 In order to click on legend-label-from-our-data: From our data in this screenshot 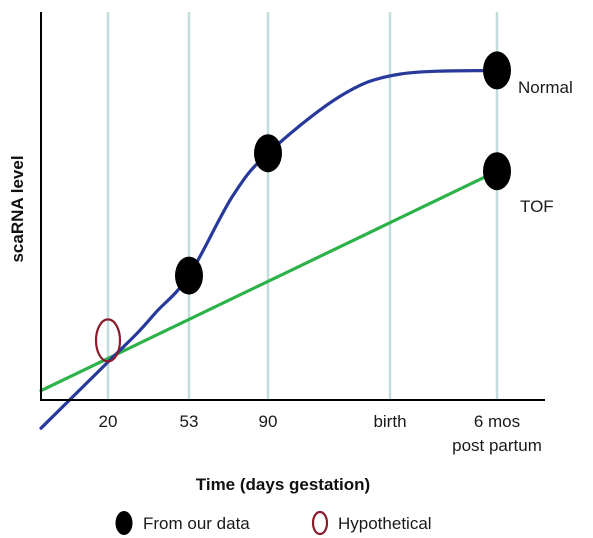, I will do `click(196, 523)`.